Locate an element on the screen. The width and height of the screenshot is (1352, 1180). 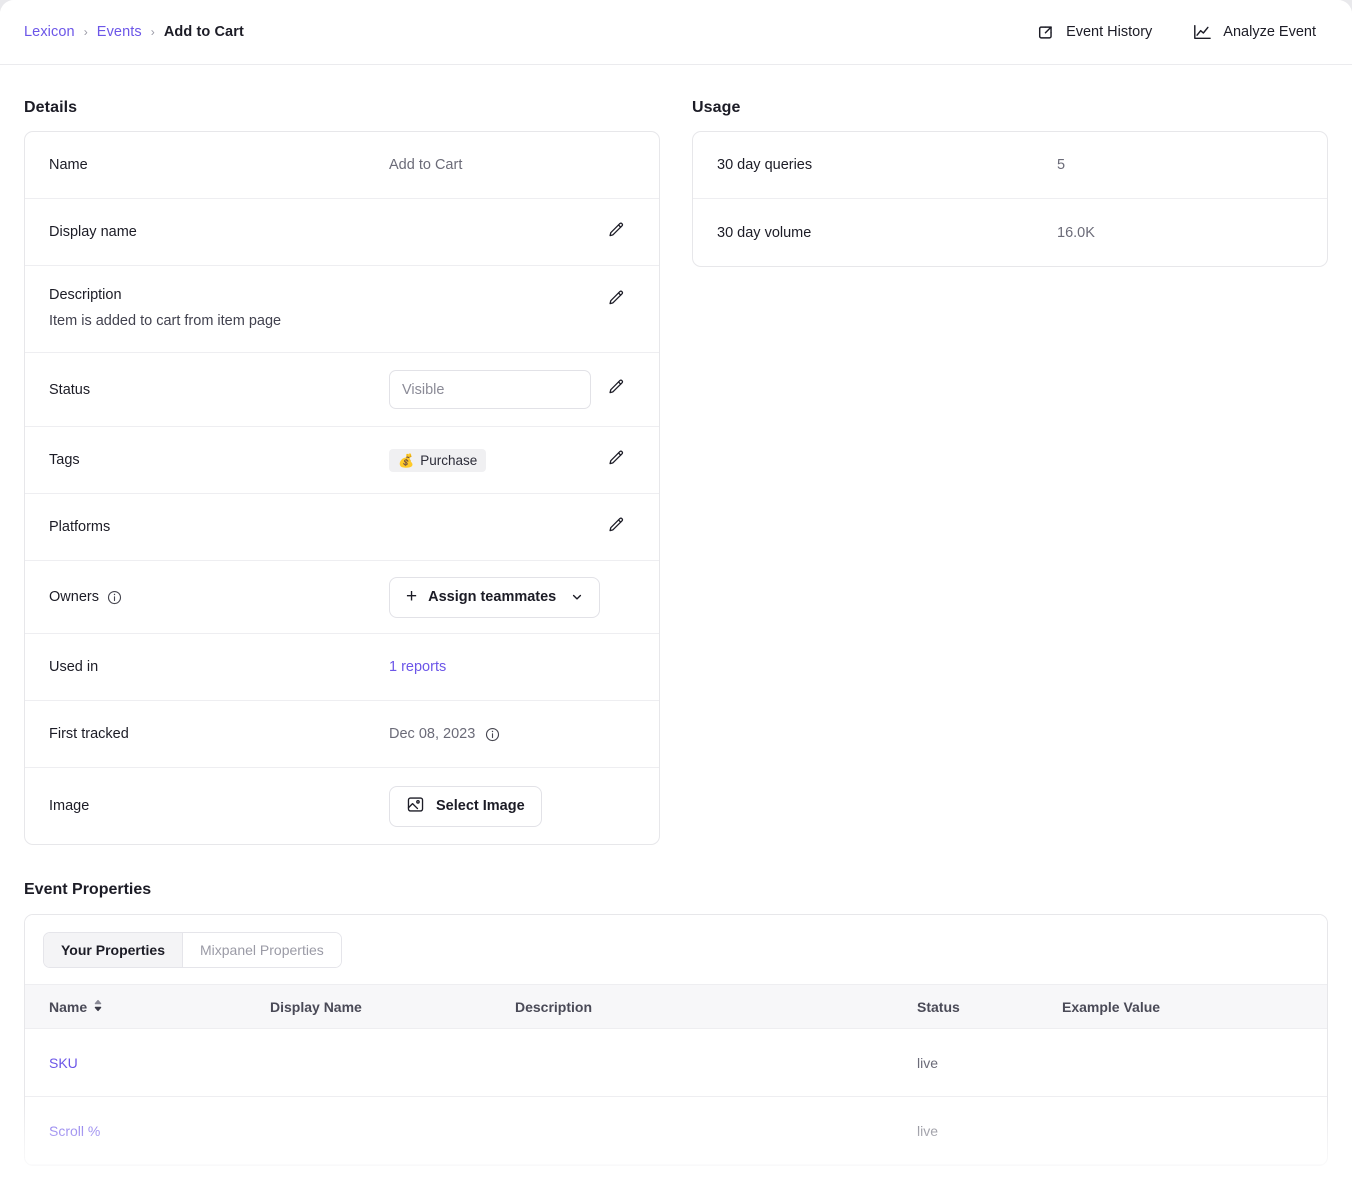
edit-description-button is located at coordinates (622, 300).